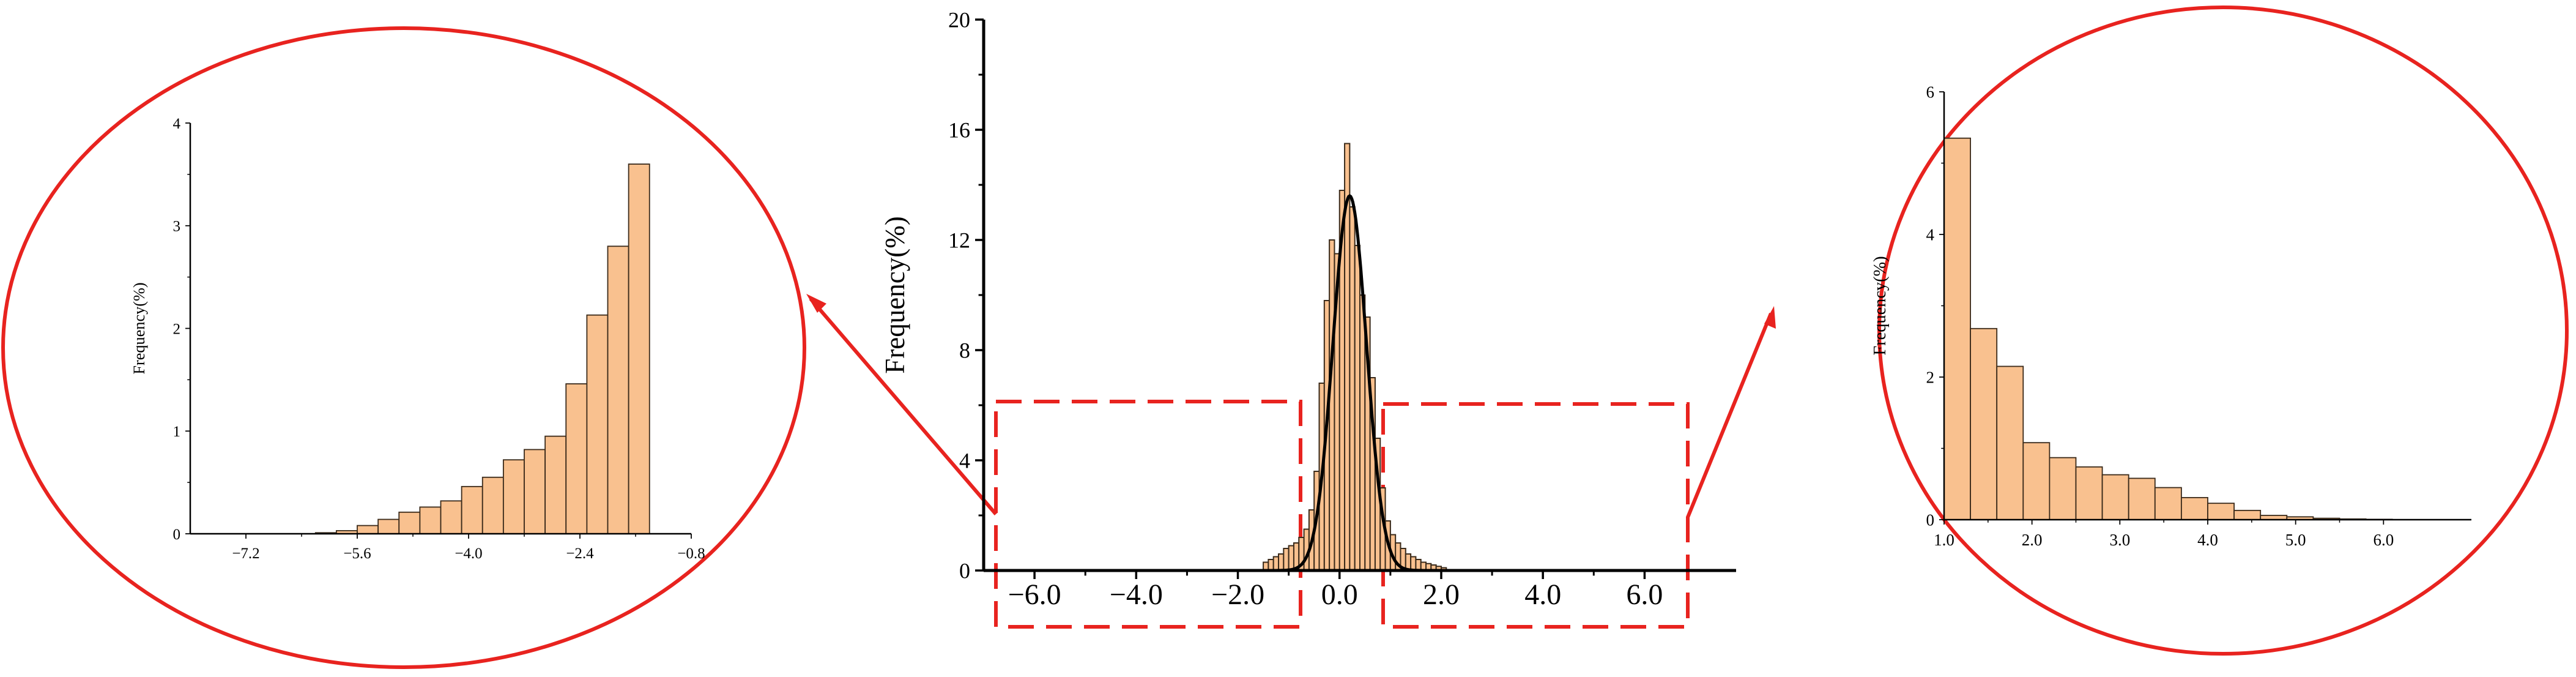  Describe the element at coordinates (1441, 594) in the screenshot. I see `main-x-tick-label-4: 2.0` at that location.